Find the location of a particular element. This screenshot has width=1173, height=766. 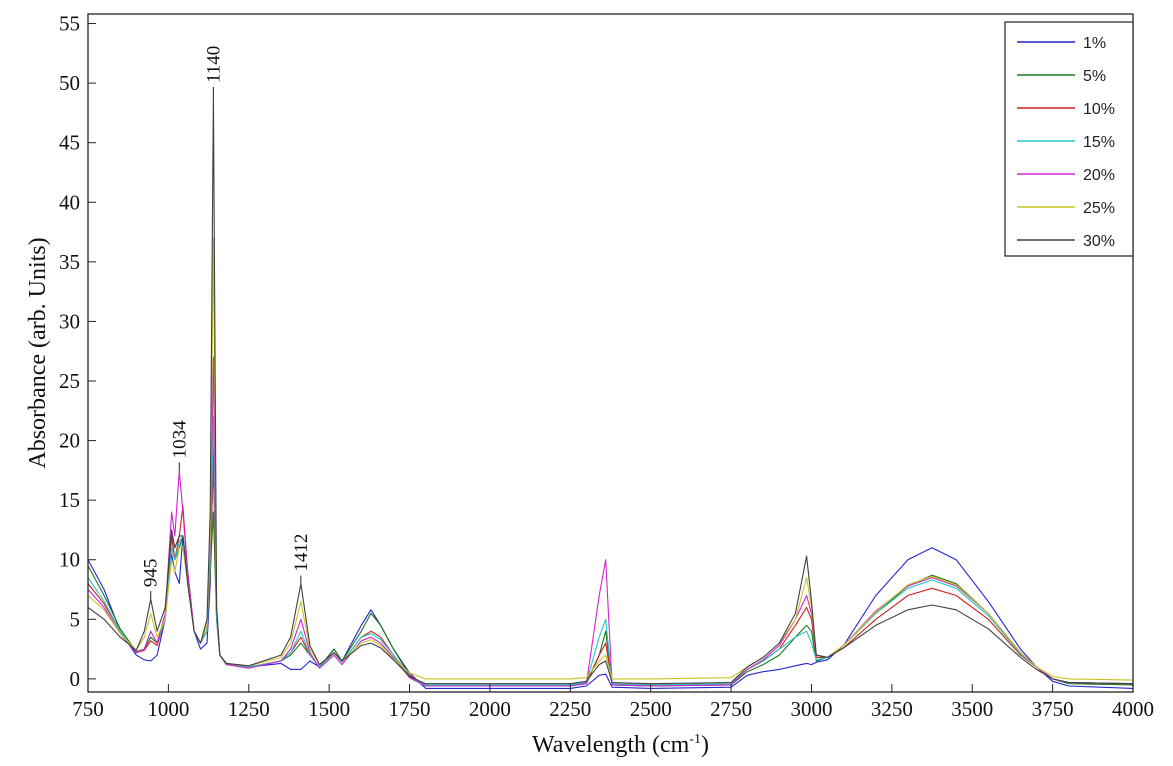

x-tick-label: 3250 is located at coordinates (892, 709).